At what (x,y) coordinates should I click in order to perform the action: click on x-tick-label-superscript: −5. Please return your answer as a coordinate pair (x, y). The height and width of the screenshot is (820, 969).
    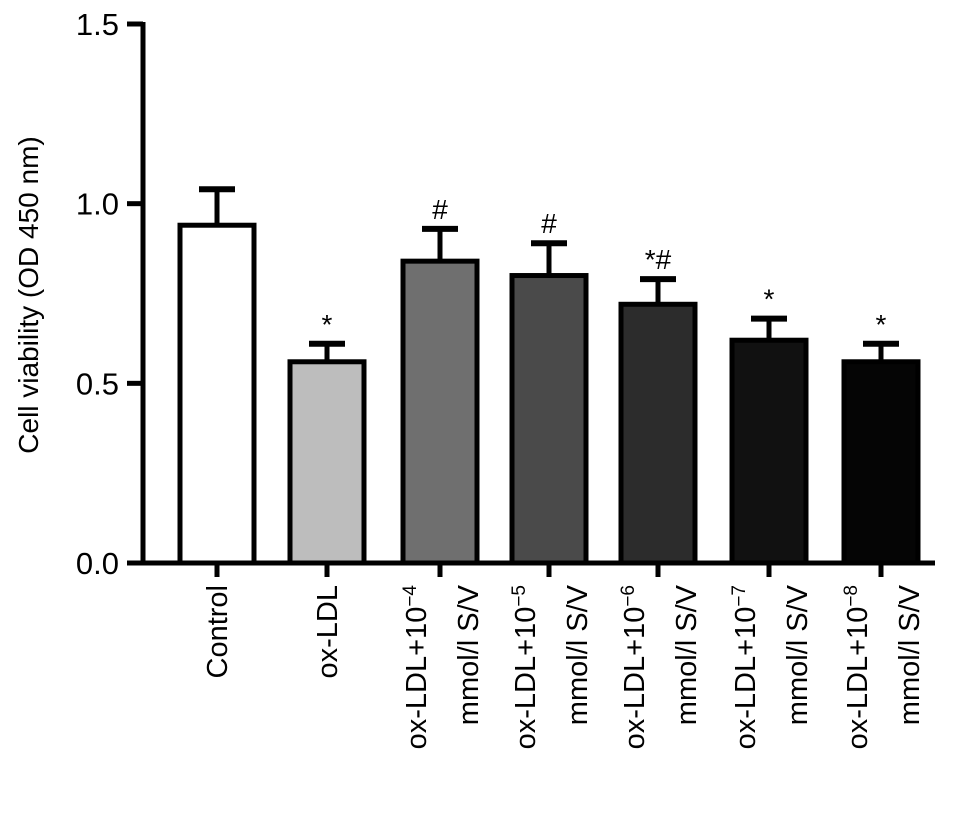
    Looking at the image, I should click on (519, 596).